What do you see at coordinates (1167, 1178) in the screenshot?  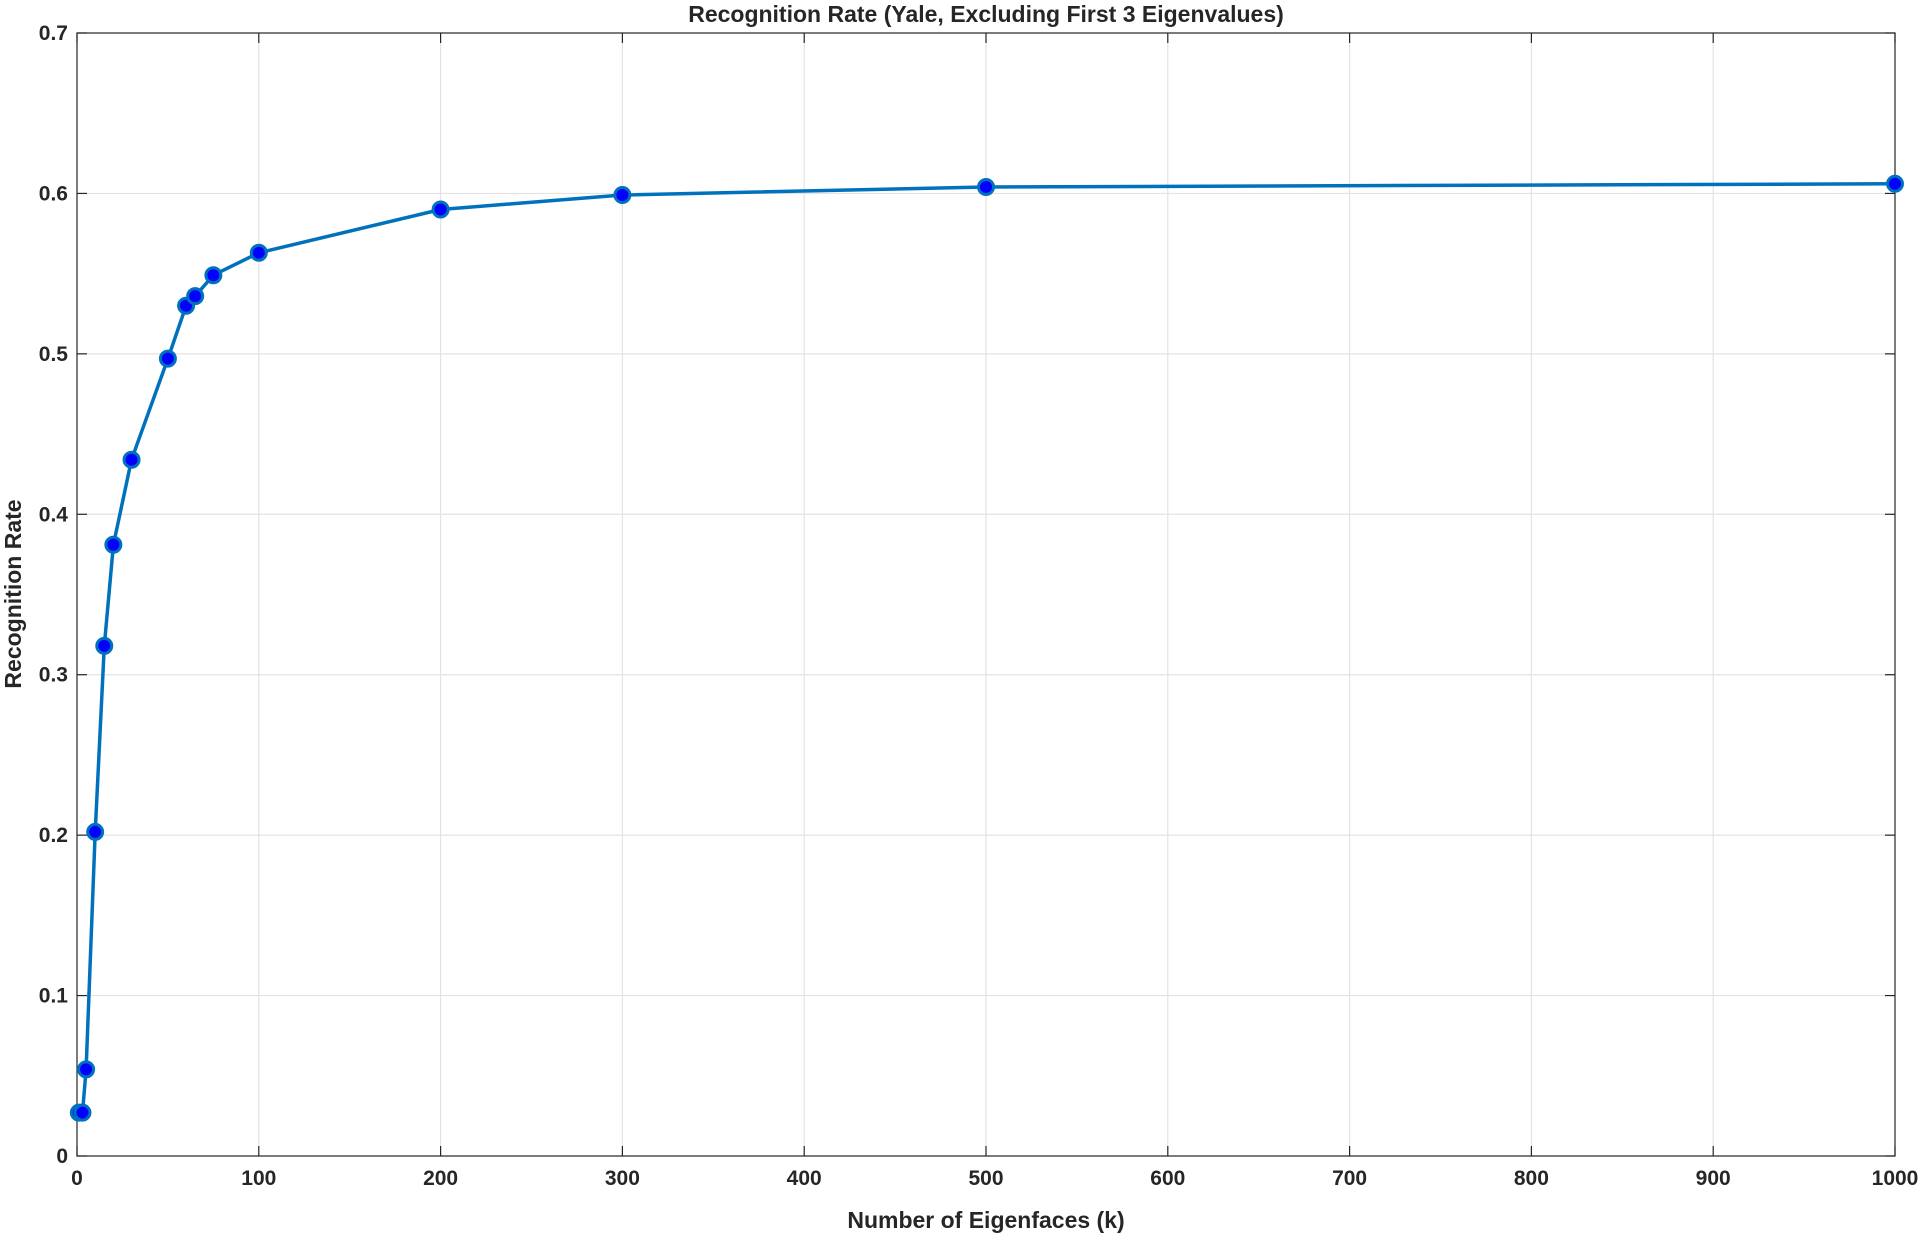 I see `x-tick-label: 600` at bounding box center [1167, 1178].